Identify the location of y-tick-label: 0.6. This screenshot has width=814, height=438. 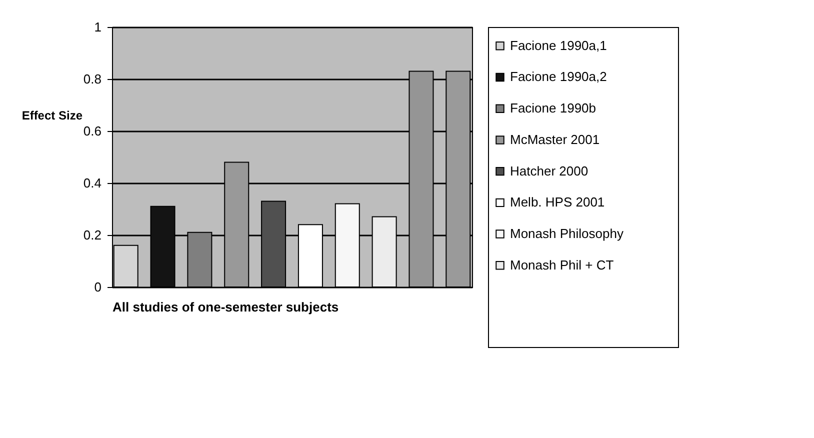
(92, 131).